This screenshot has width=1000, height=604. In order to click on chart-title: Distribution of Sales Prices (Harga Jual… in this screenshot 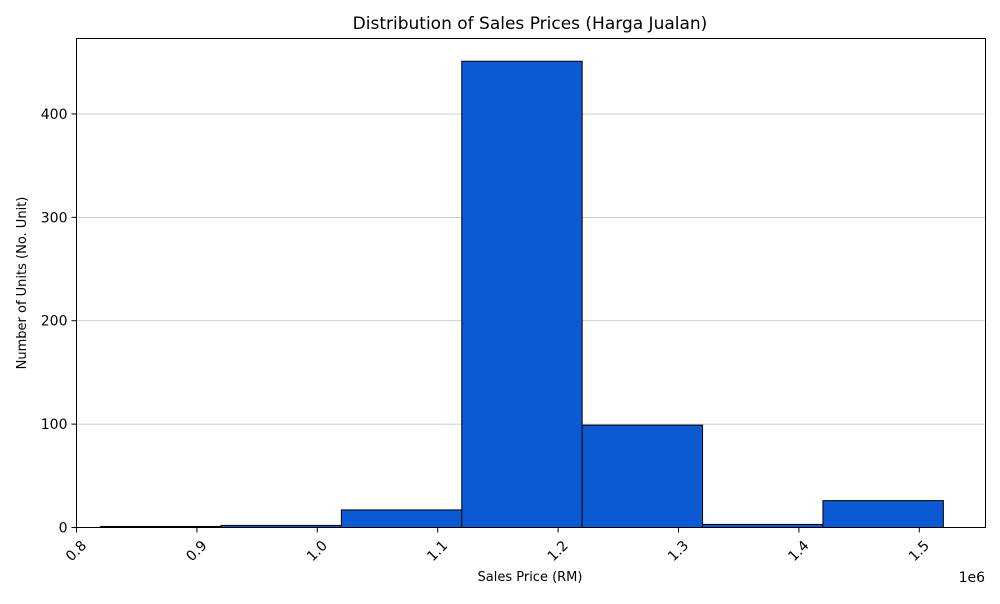, I will do `click(530, 24)`.